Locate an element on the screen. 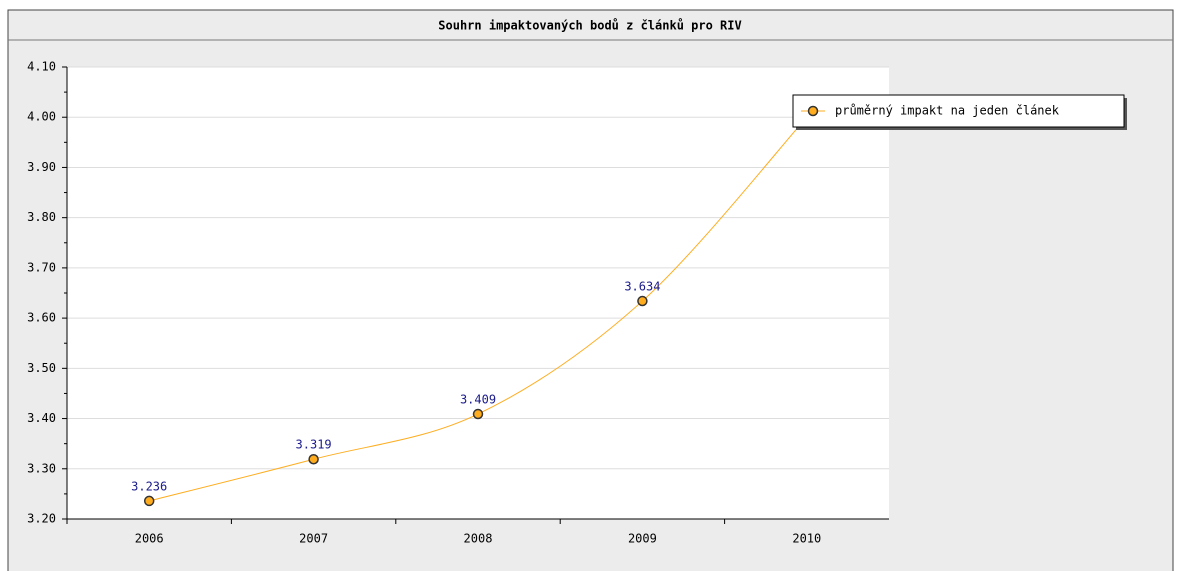  y-tick-label: 3.20 is located at coordinates (41, 519).